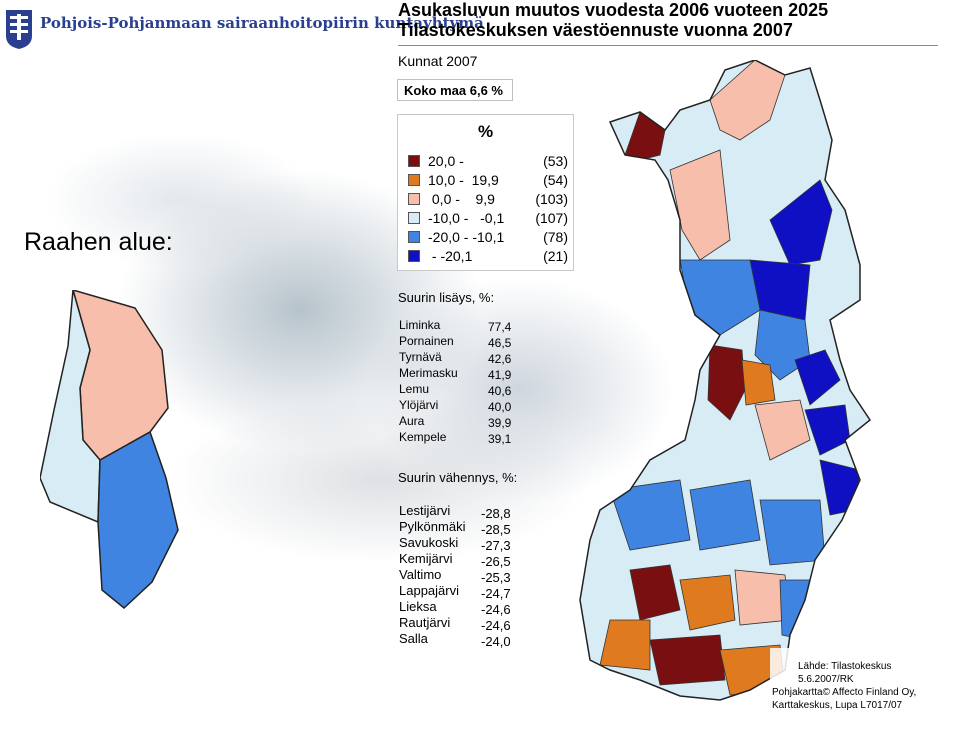 This screenshot has width=960, height=731. What do you see at coordinates (758, 382) in the screenshot?
I see `map-area-orange-oulu` at bounding box center [758, 382].